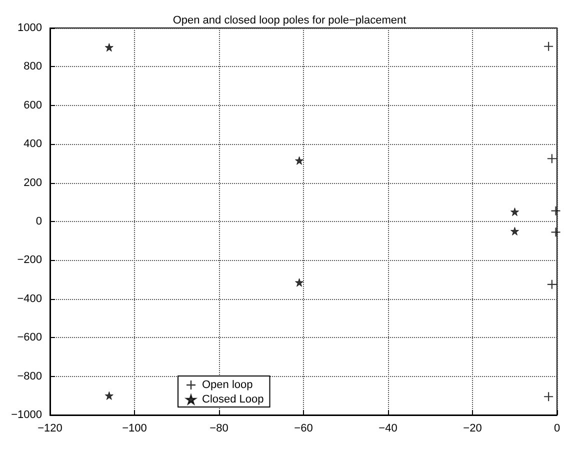  I want to click on y-tick-label: 0, so click(39, 222).